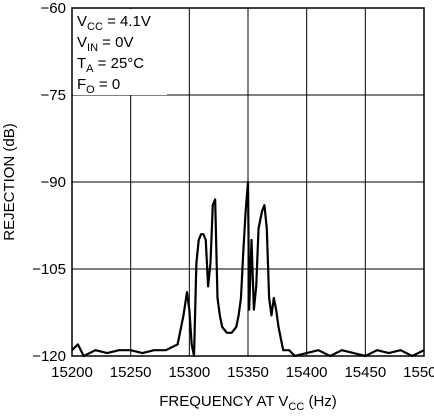  What do you see at coordinates (223, 401) in the screenshot?
I see `x-axis-label-main: FREQUENCY AT V` at bounding box center [223, 401].